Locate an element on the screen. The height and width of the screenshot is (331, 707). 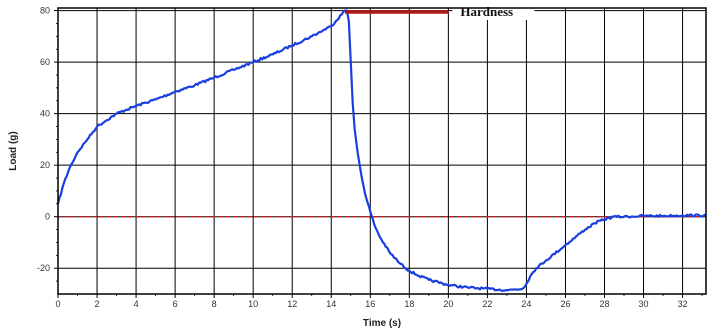
y-tick-label-0: -20 is located at coordinates (43, 268).